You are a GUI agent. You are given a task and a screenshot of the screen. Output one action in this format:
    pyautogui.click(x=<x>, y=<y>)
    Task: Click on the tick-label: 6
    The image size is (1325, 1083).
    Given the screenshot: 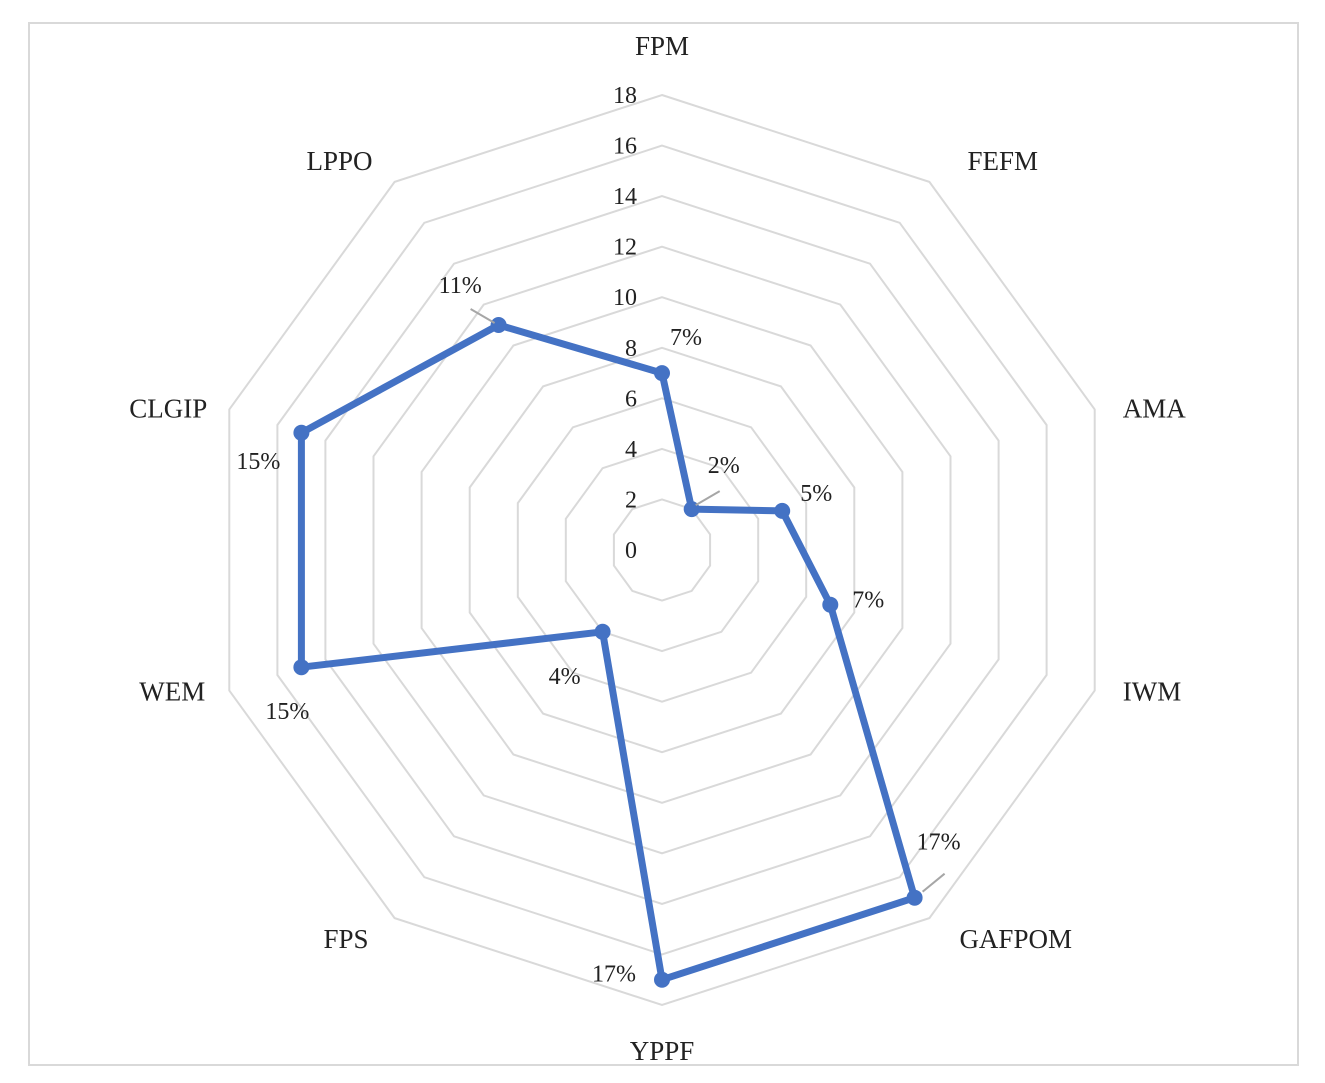 What is the action you would take?
    pyautogui.click(x=631, y=399)
    